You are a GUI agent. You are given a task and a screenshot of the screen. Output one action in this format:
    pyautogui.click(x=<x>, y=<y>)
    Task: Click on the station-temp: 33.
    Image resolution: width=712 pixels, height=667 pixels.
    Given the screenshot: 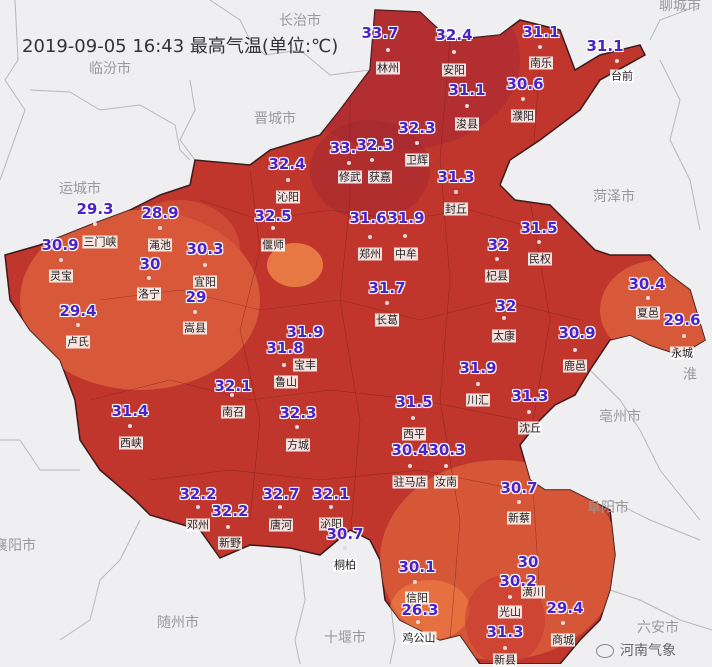 What is the action you would take?
    pyautogui.click(x=343, y=148)
    